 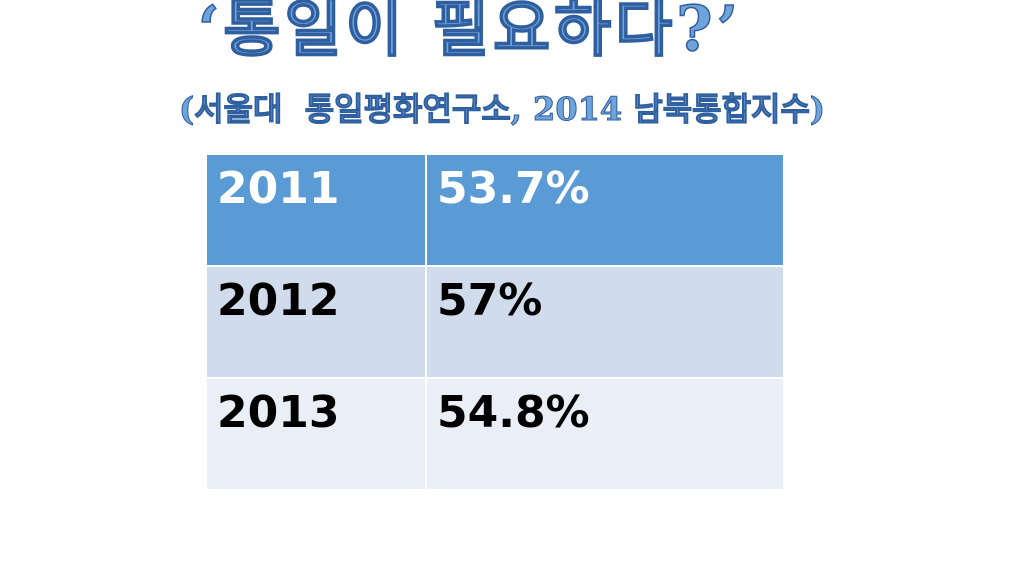 What do you see at coordinates (316, 434) in the screenshot?
I see `year-cell: 2013` at bounding box center [316, 434].